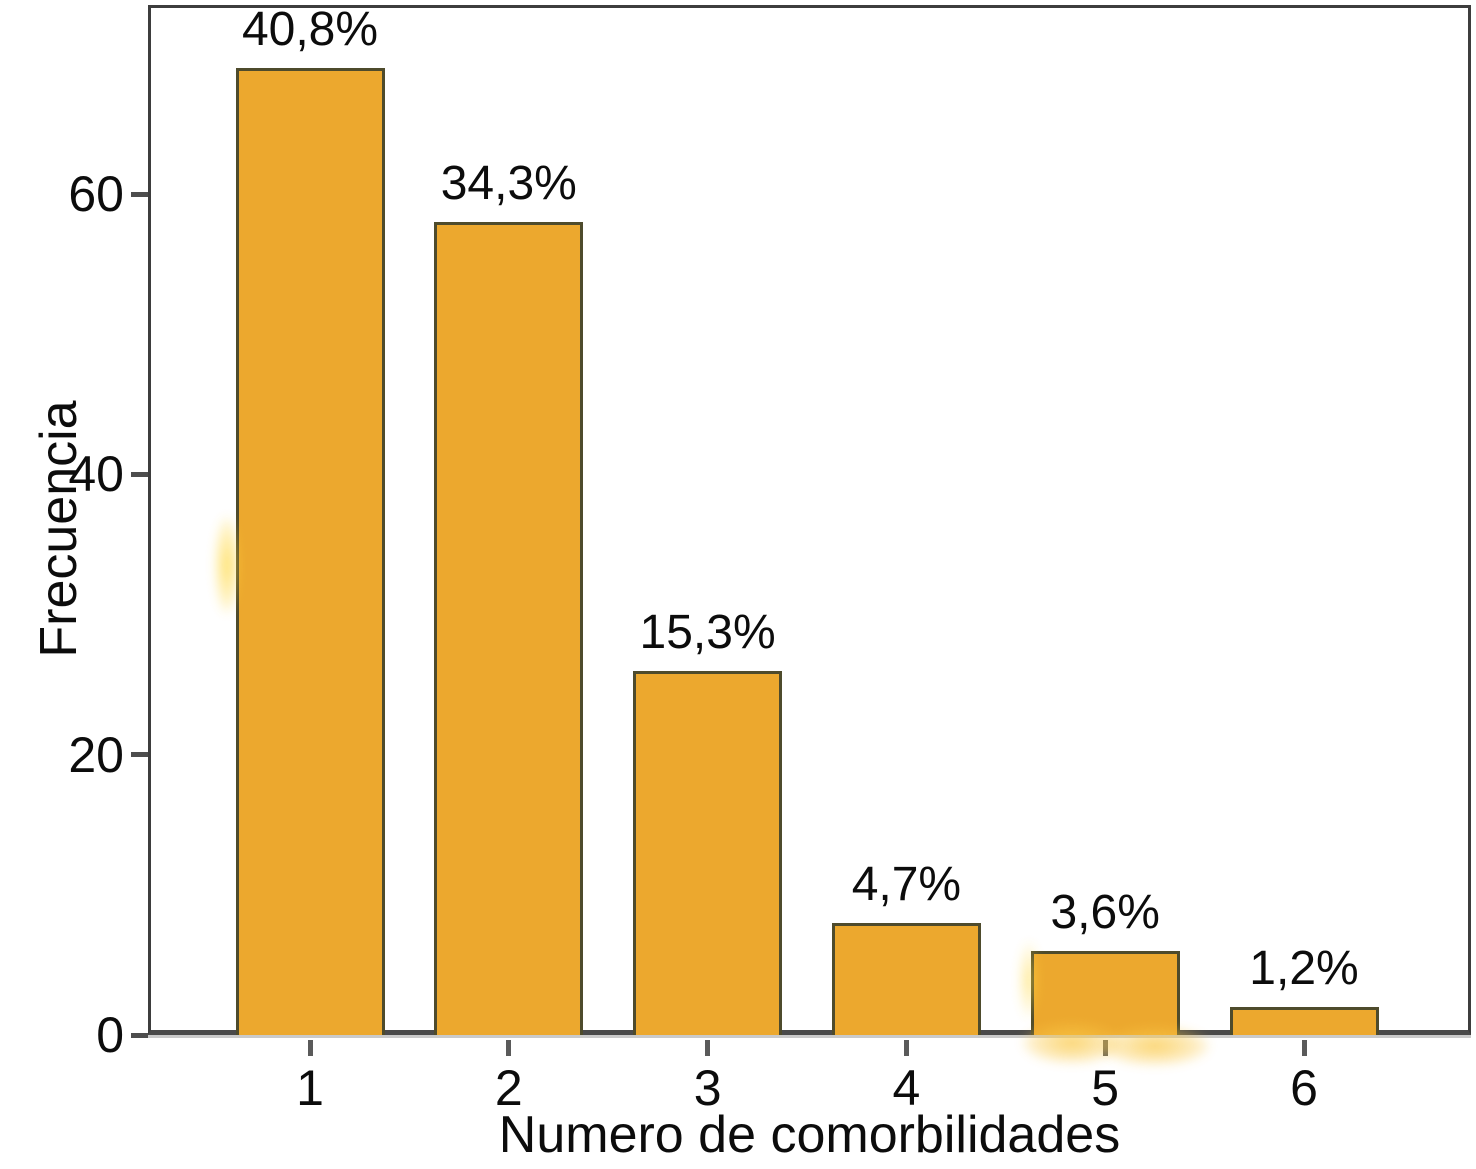  What do you see at coordinates (310, 30) in the screenshot?
I see `bar-value-label: 40,8%` at bounding box center [310, 30].